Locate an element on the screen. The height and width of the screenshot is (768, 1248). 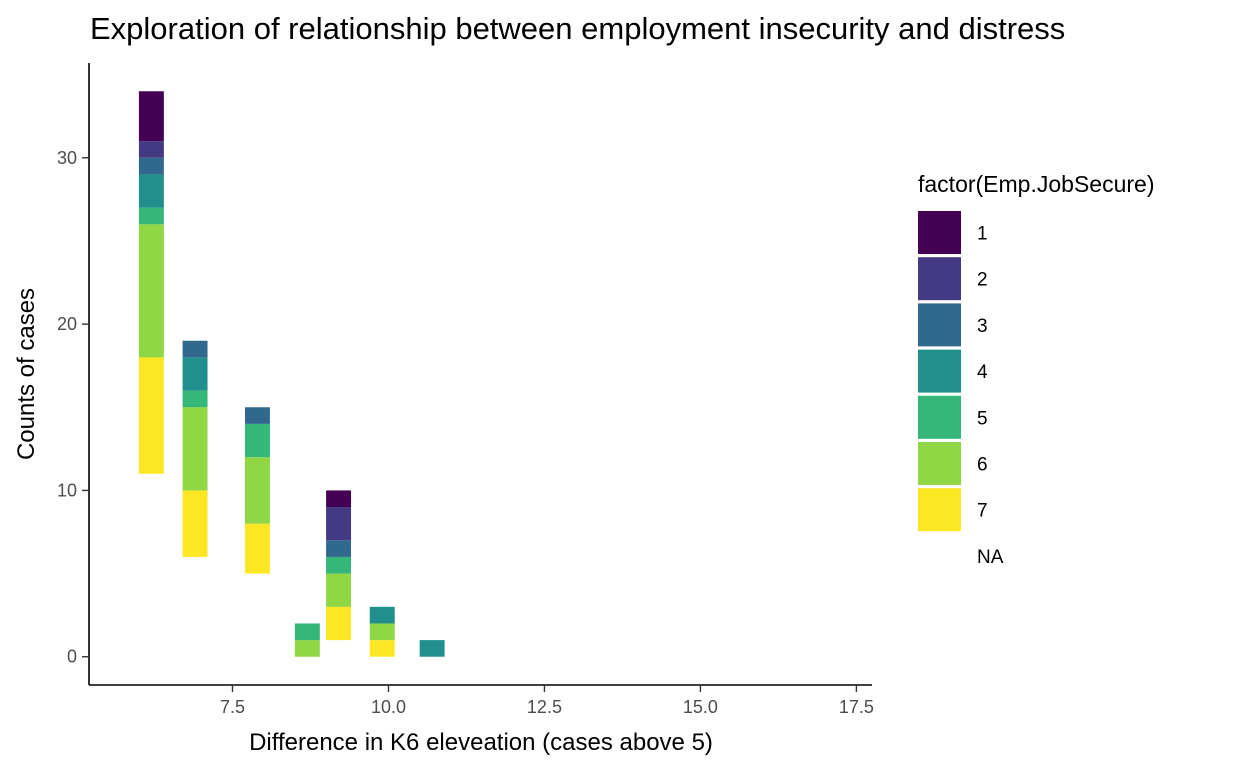
legend-label-1: 1 is located at coordinates (982, 234).